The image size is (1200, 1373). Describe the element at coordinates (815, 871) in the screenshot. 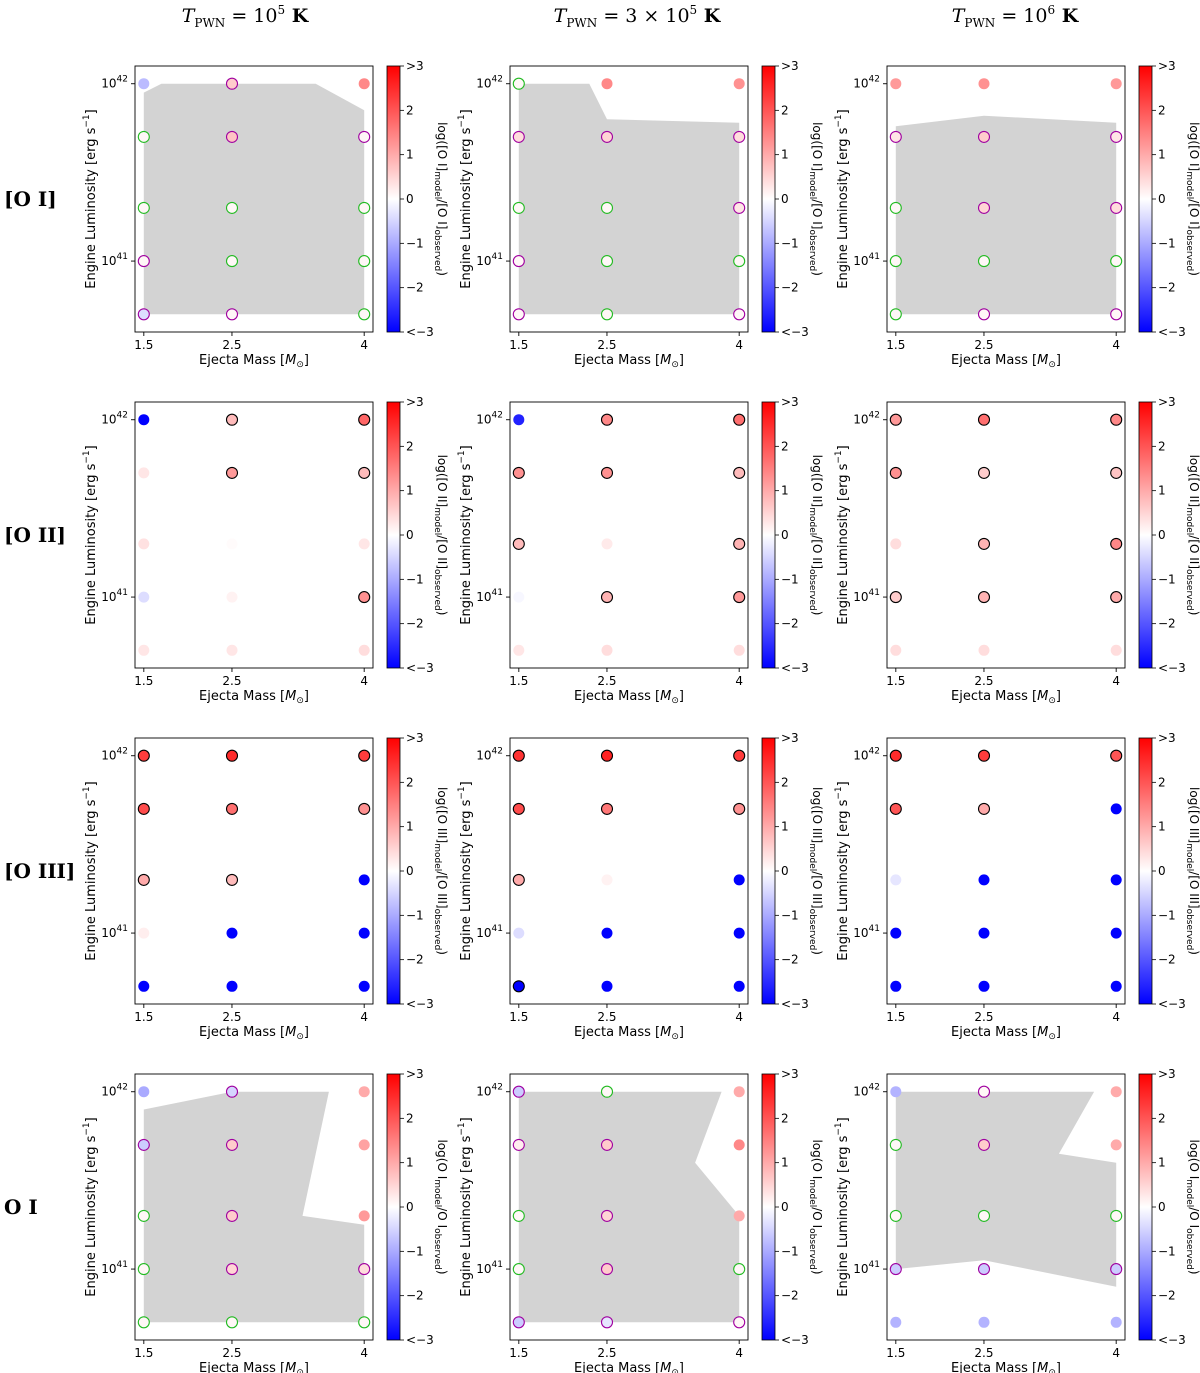

I see `colorbar-label: log([O III]model/[O III]observed)` at that location.